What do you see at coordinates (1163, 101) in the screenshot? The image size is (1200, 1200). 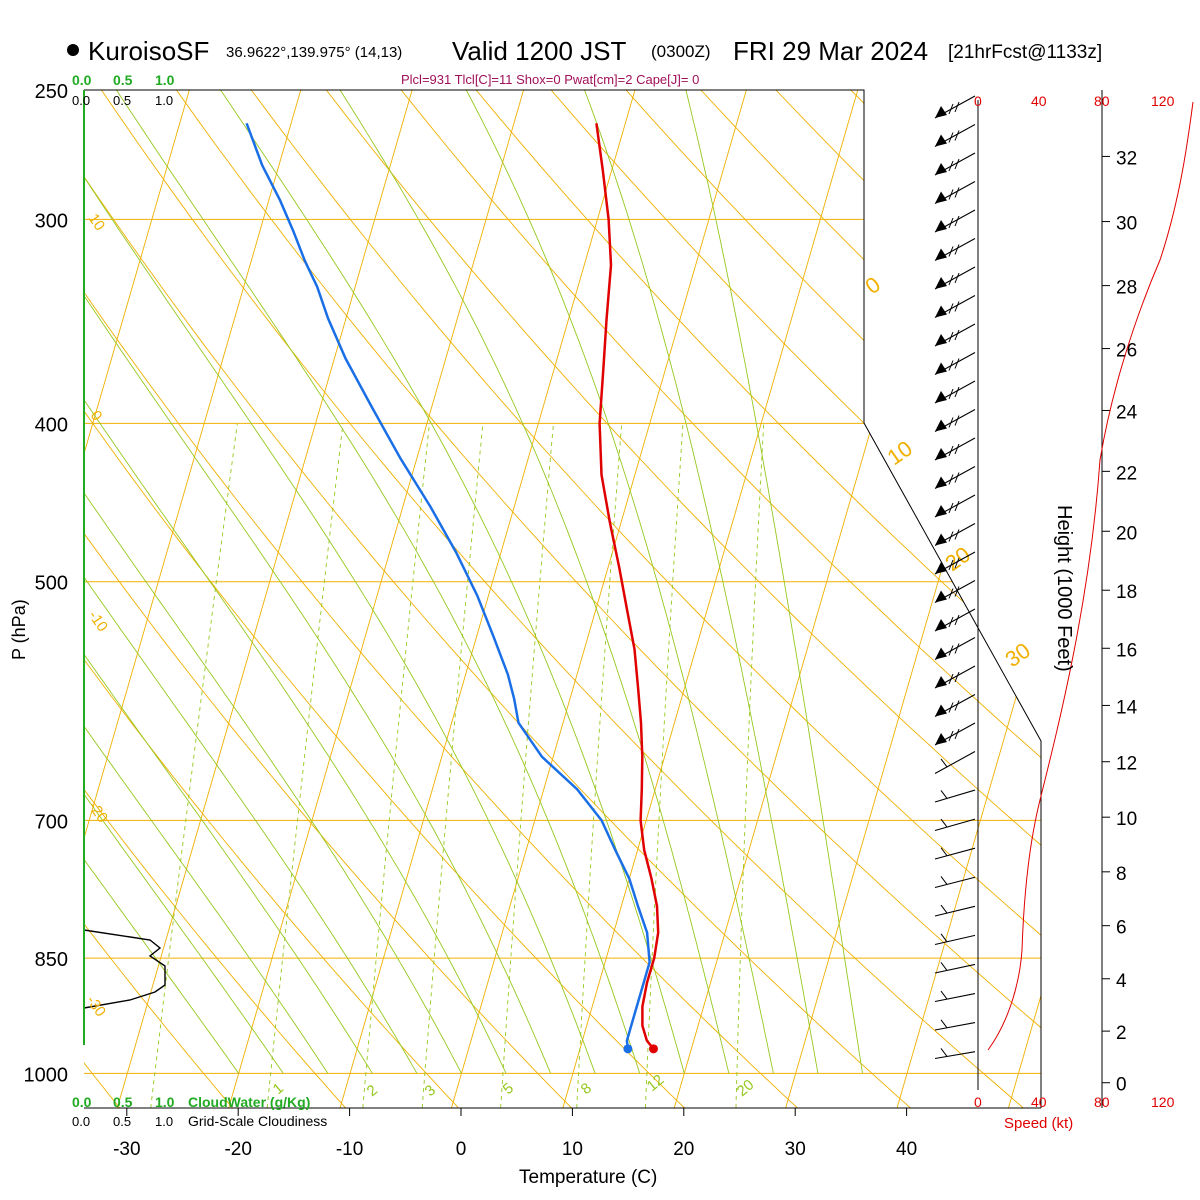 I see `wind-speed-tick-top-3: 120` at bounding box center [1163, 101].